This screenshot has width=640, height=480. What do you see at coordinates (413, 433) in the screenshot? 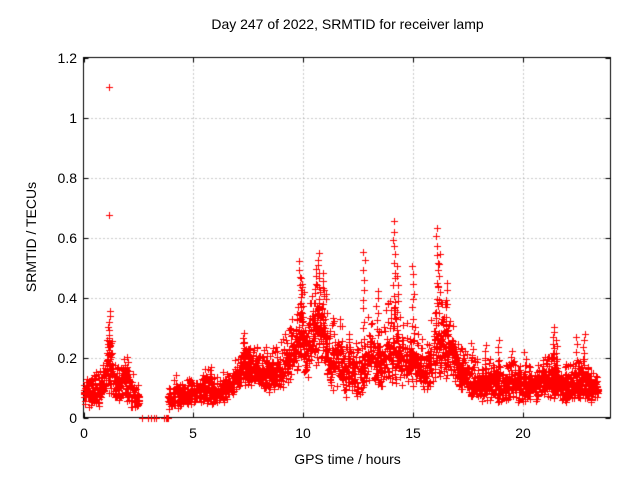
I see `x-tick-label: 15` at bounding box center [413, 433].